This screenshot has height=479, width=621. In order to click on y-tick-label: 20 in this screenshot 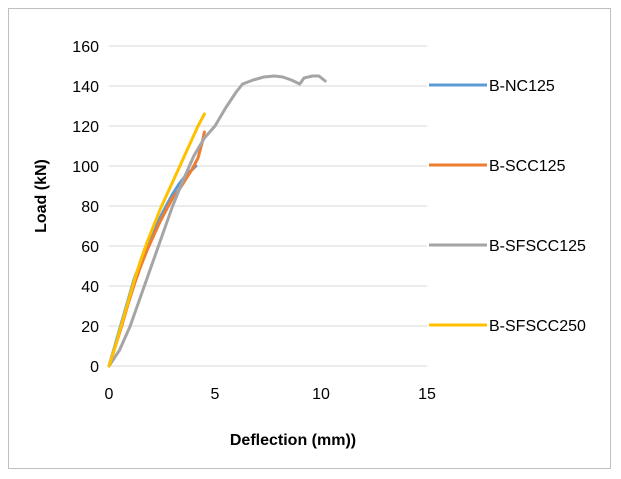, I will do `click(90, 327)`.